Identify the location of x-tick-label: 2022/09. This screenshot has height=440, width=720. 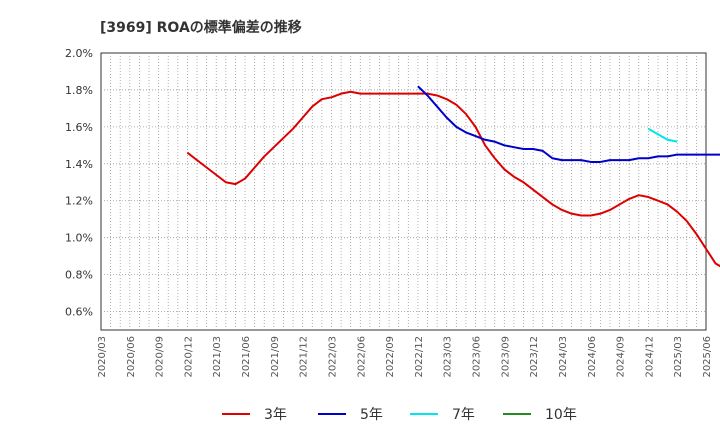
(390, 357).